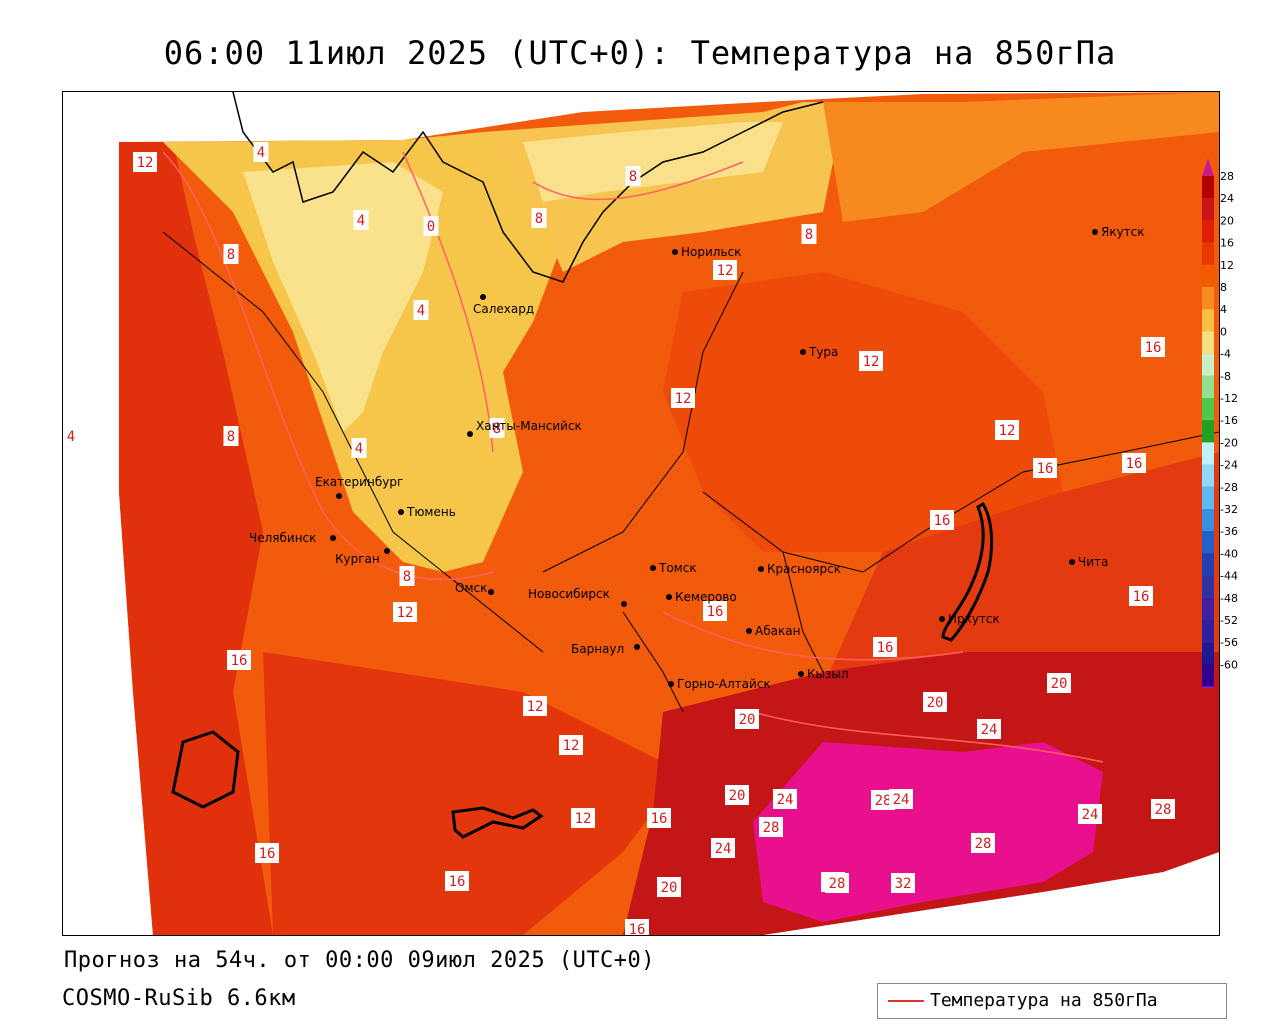 This screenshot has width=1280, height=1024. I want to click on isotherm-label: 0, so click(431, 227).